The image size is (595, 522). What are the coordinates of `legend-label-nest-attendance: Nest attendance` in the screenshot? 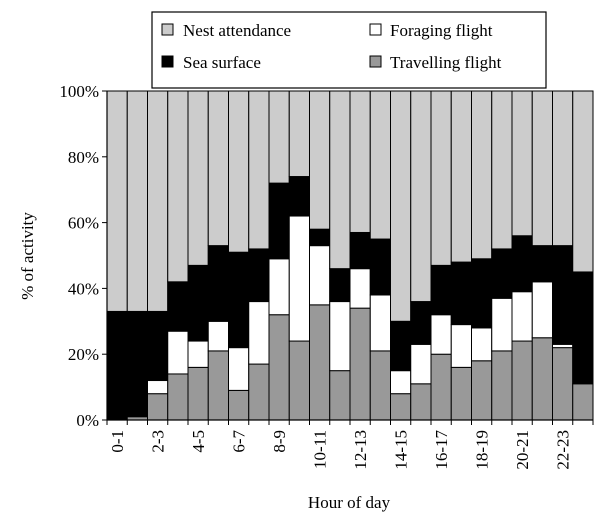 It's located at (237, 30).